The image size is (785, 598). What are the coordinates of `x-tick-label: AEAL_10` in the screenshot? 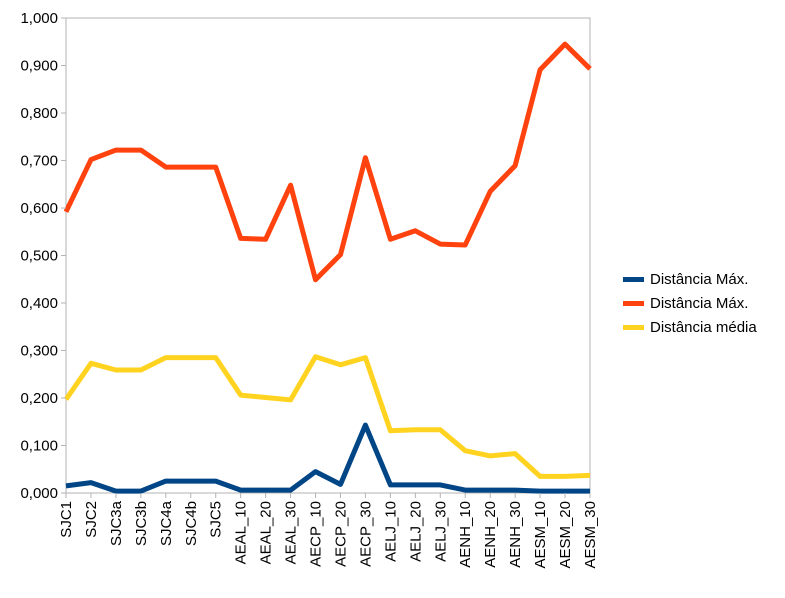 It's located at (241, 532).